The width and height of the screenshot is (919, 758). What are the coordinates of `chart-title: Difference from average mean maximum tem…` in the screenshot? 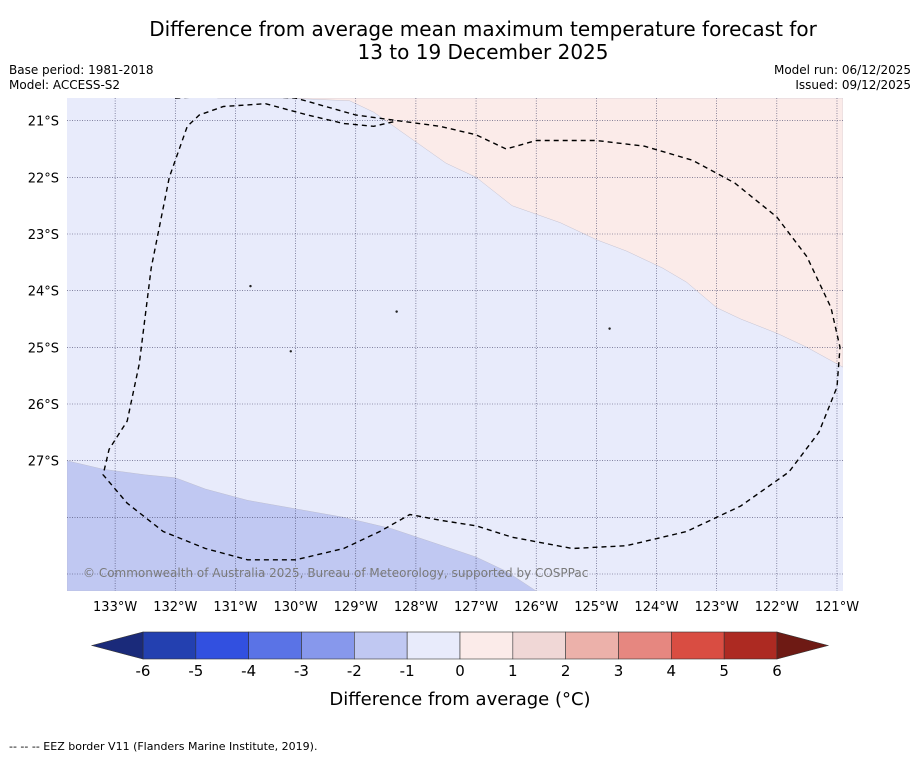 It's located at (459, 41).